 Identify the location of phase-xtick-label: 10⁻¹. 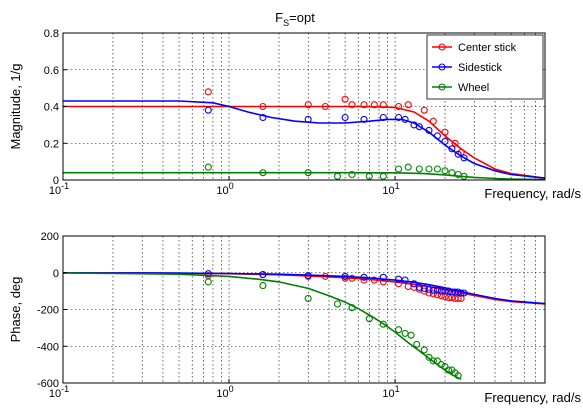
(59, 392).